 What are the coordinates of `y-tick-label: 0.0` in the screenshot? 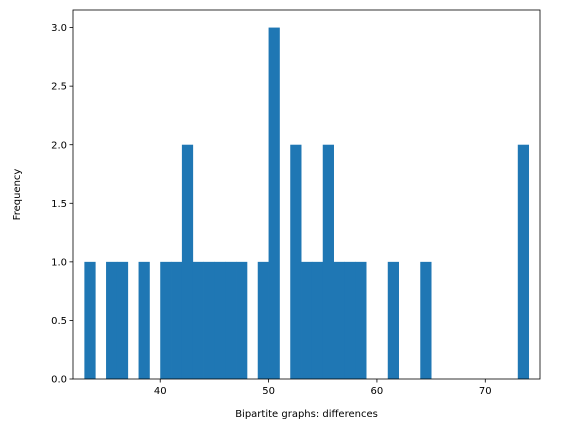 It's located at (59, 380).